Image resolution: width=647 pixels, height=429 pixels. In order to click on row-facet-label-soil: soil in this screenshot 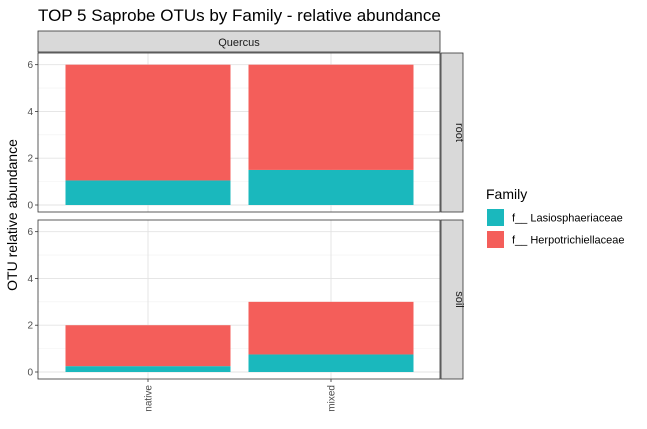, I will do `click(459, 299)`.